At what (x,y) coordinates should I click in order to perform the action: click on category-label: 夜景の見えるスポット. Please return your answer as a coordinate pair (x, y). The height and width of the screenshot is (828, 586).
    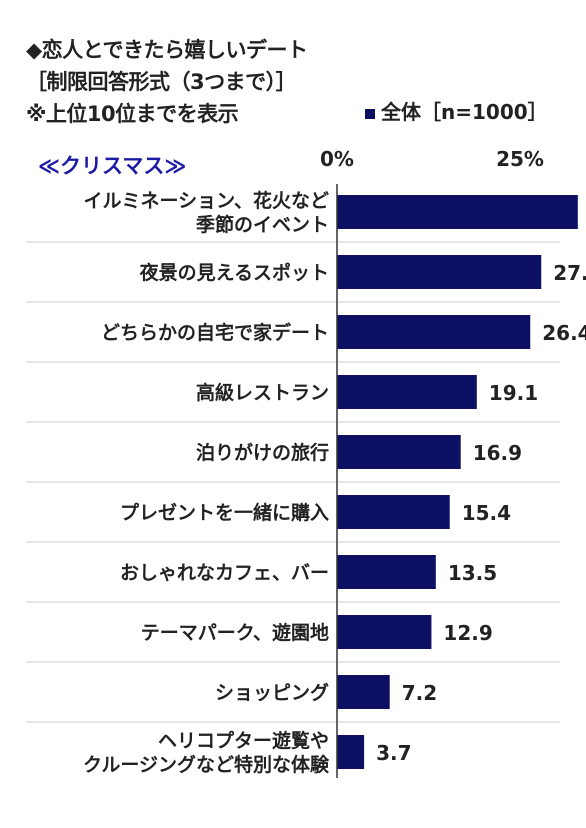
    Looking at the image, I should click on (234, 272).